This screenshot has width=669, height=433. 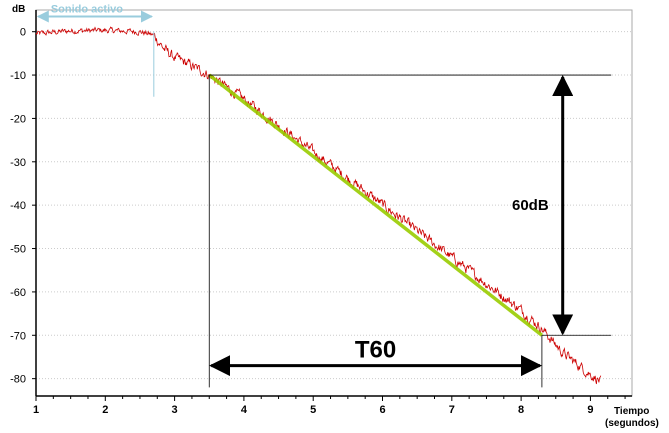 I want to click on x-tick-label: 4, so click(x=244, y=410).